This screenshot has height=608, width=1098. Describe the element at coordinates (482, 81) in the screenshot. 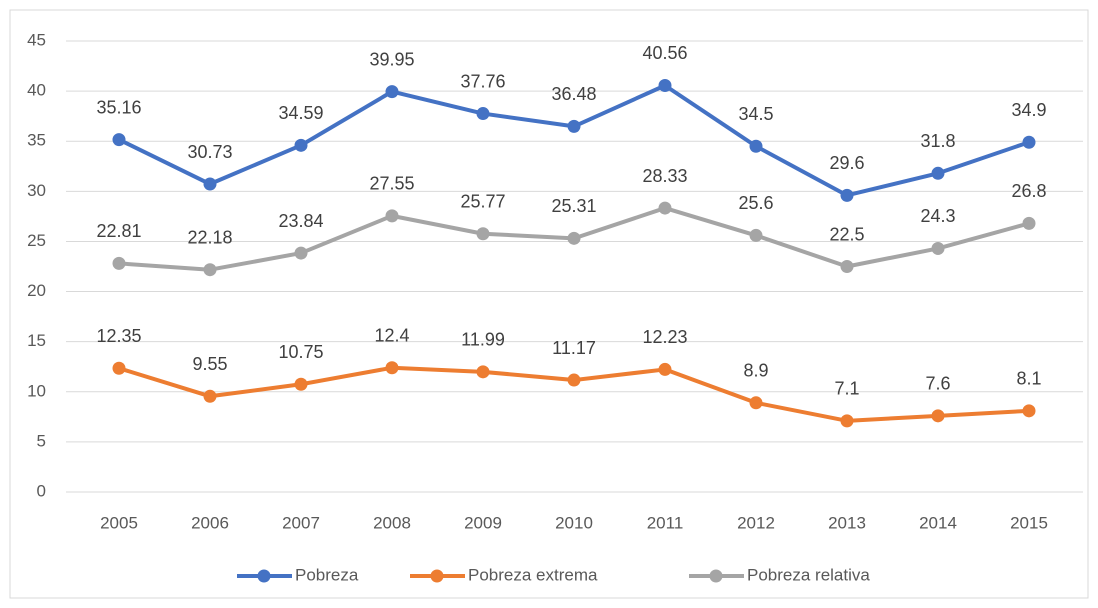

I see `data-label: 37.76` at that location.